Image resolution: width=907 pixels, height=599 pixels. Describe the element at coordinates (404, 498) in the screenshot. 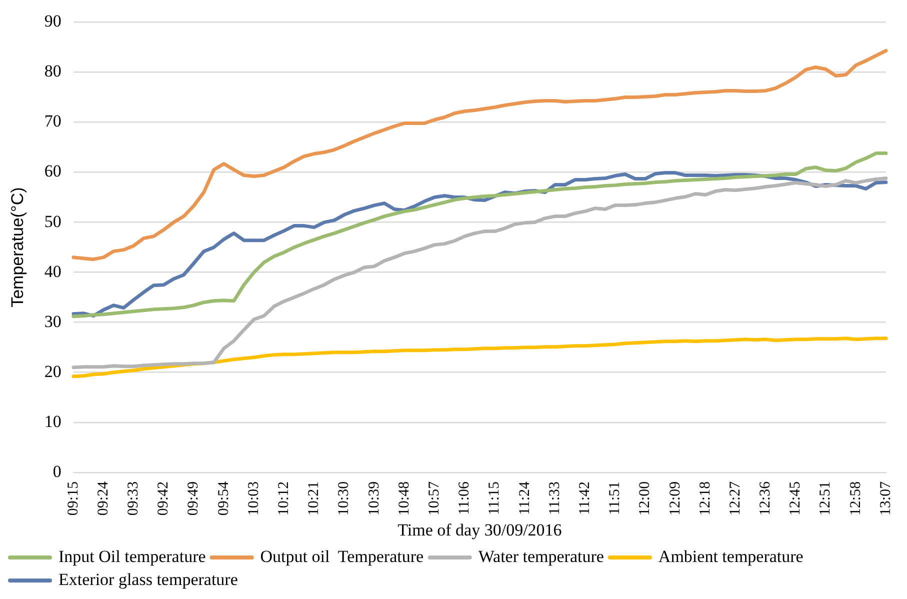

I see `x-tick-label: 10:48` at that location.